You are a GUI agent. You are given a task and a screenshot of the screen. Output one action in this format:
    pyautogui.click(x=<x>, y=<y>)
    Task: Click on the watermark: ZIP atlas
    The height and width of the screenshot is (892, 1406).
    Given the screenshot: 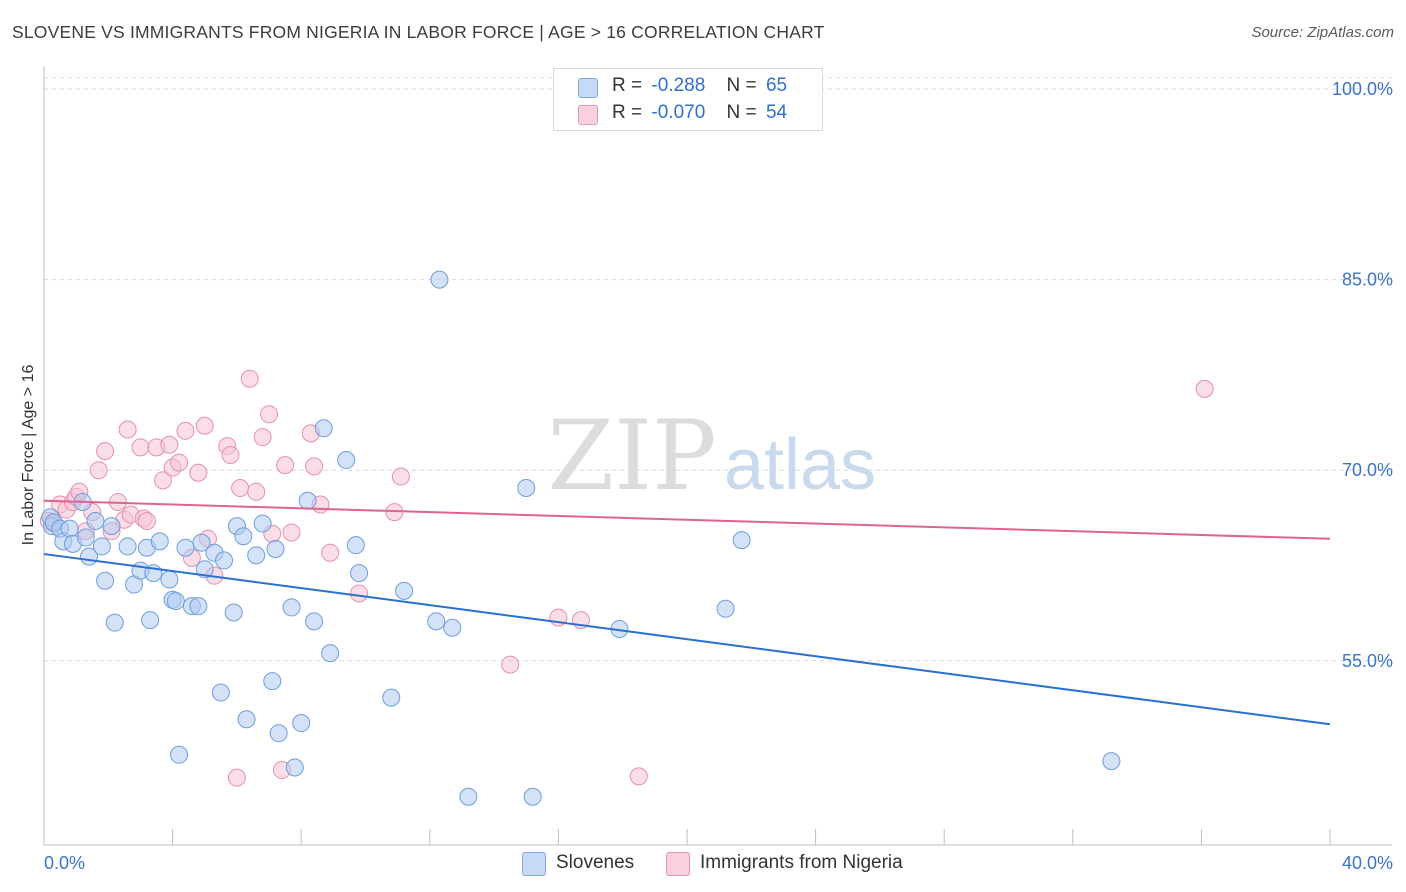 What is the action you would take?
    pyautogui.click(x=711, y=456)
    